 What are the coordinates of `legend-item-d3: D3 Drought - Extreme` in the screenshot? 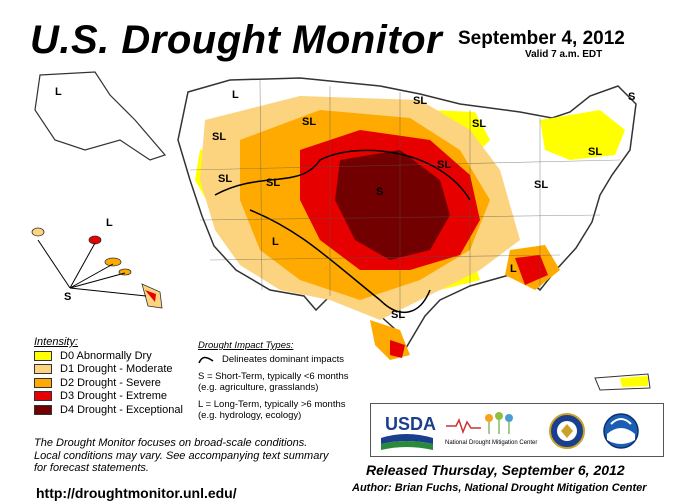 It's located at (108, 397).